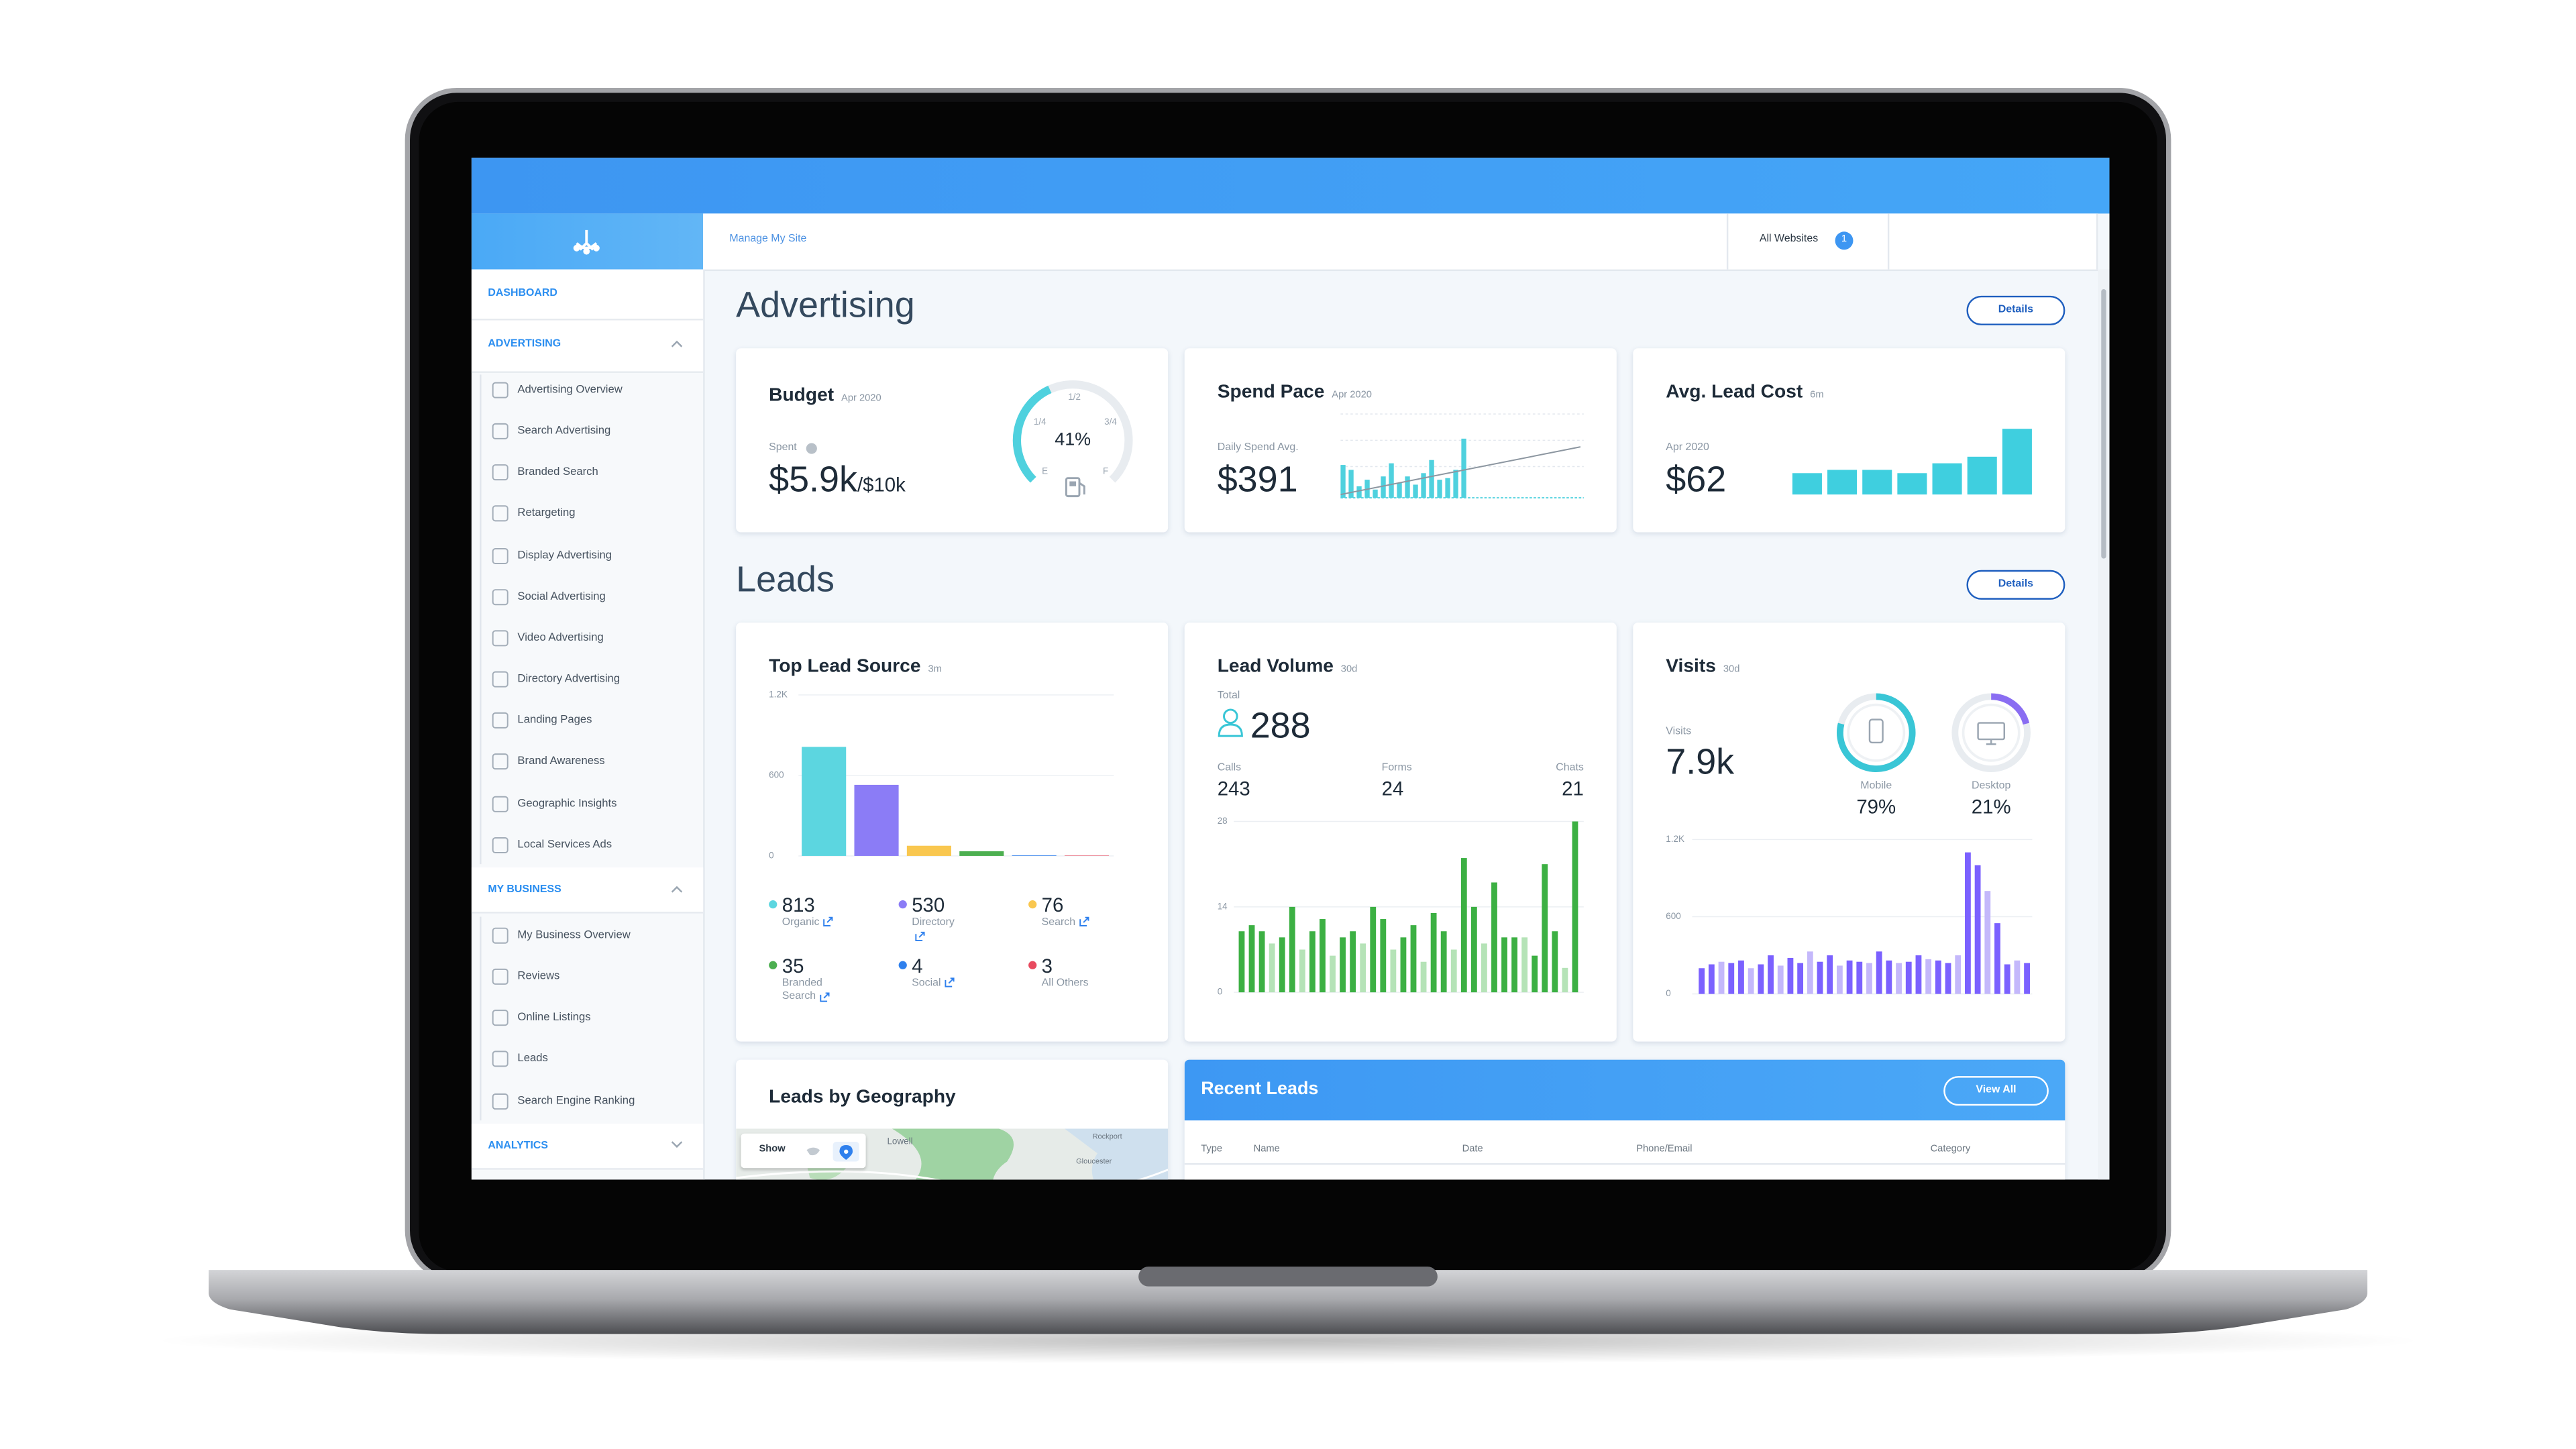  Describe the element at coordinates (677, 343) in the screenshot. I see `chevron` at that location.